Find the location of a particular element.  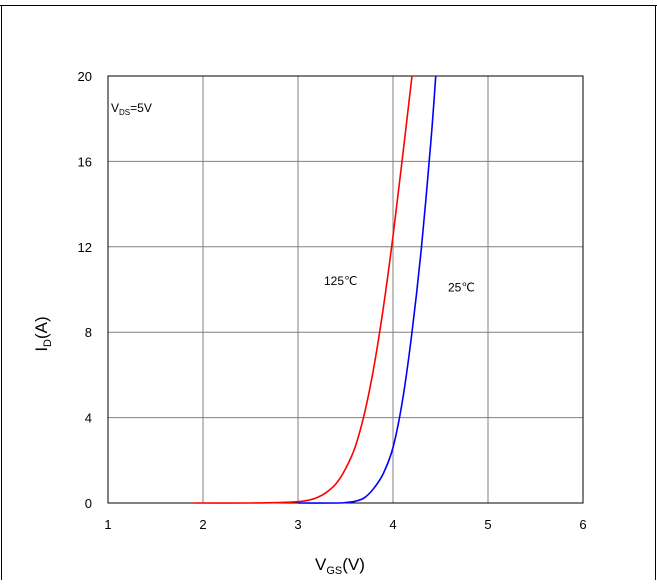

x-tick-label-0: 1 is located at coordinates (107, 524).